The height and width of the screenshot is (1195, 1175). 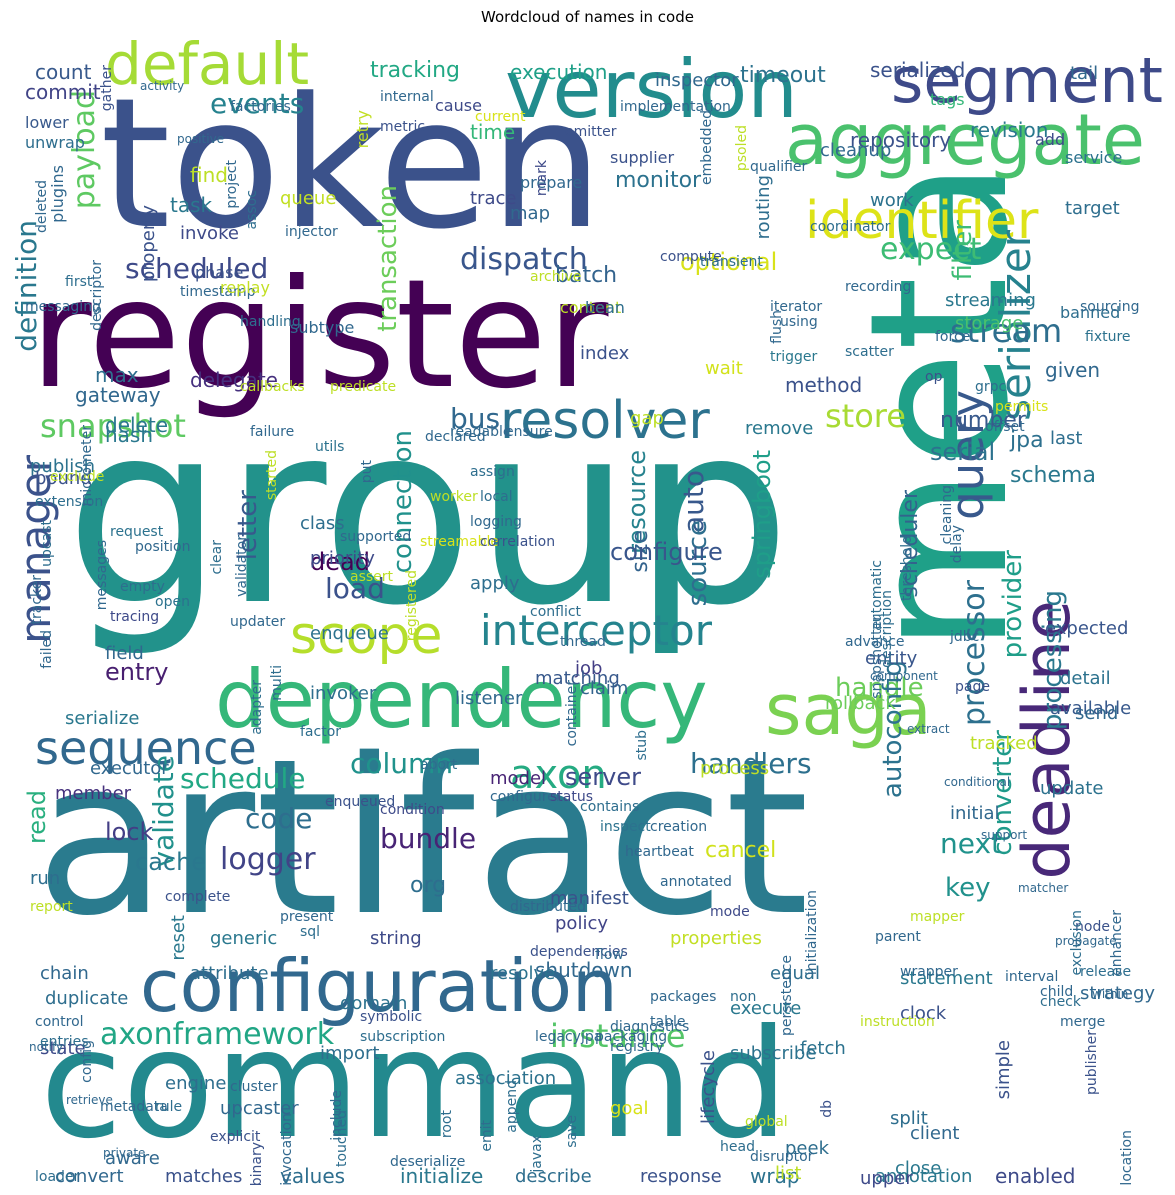 I want to click on word-registered: registered, so click(x=412, y=606).